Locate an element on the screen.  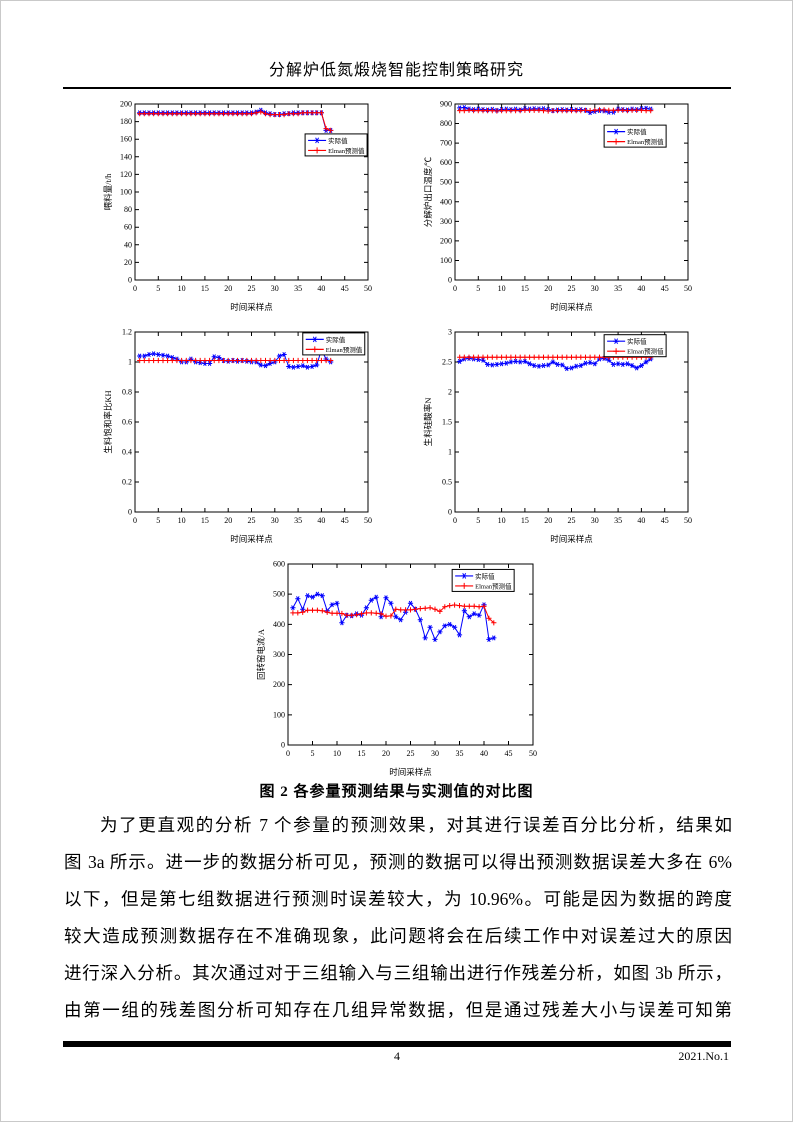
svg-text: 回转窑电流/A is located at coordinates (261, 654).